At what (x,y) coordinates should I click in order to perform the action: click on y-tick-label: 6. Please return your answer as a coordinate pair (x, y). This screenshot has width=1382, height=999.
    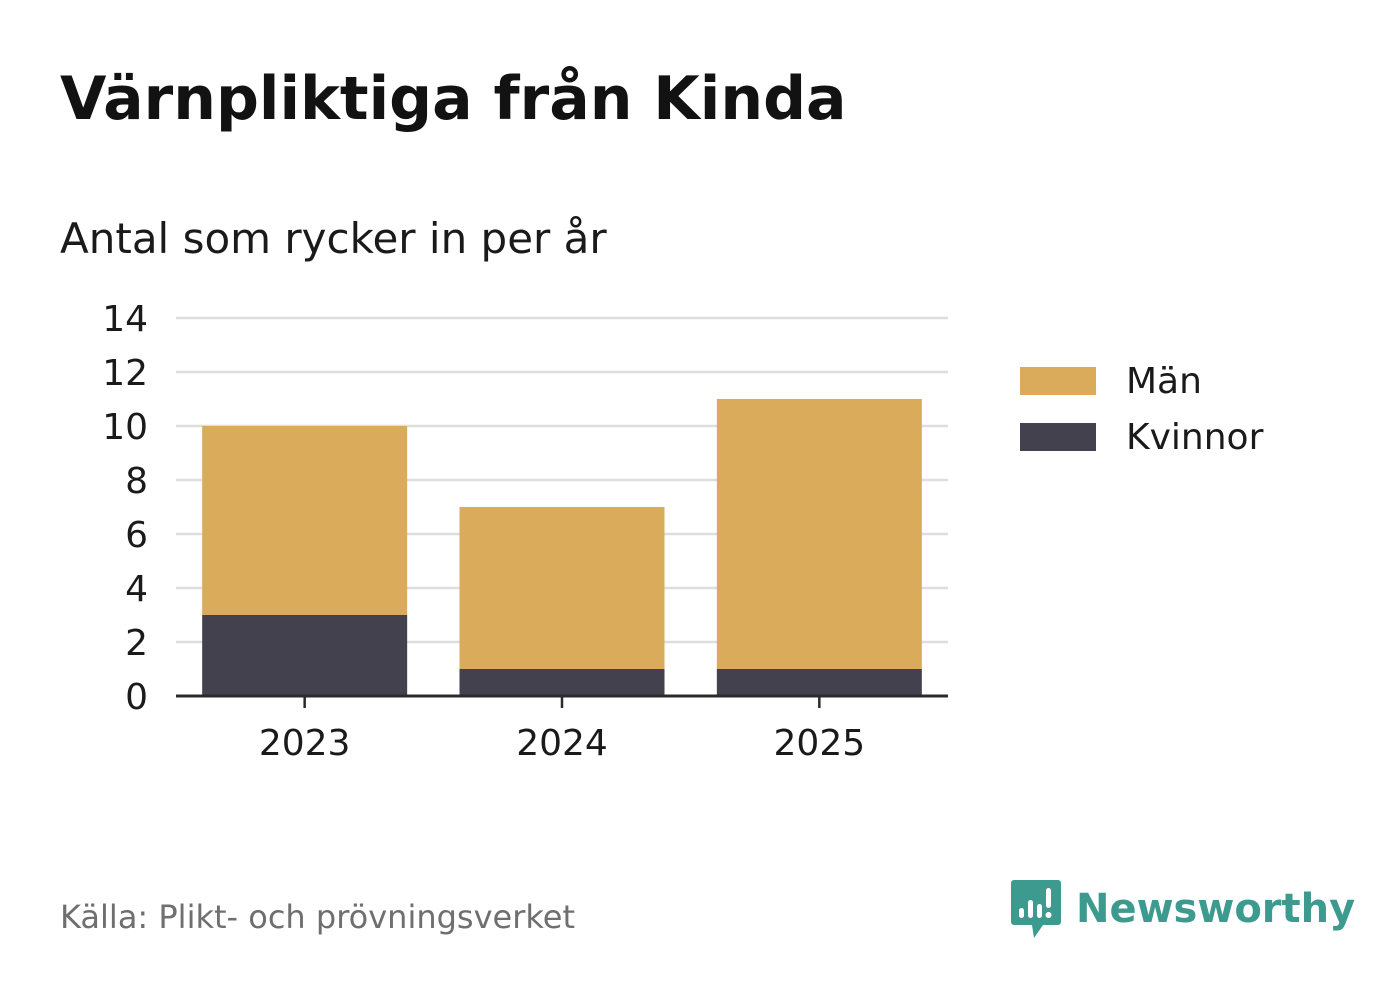
    Looking at the image, I should click on (136, 535).